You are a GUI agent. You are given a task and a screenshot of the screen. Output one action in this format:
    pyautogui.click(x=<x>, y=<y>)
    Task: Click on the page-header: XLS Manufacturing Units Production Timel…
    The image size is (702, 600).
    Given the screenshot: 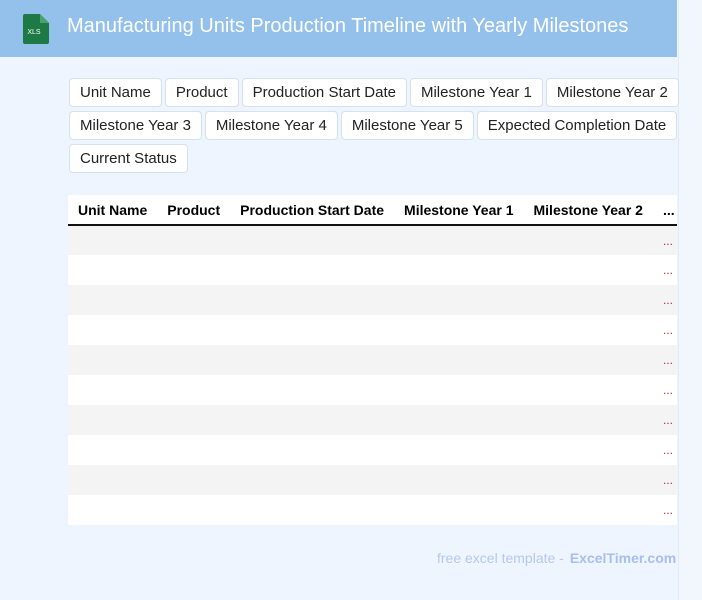 What is the action you would take?
    pyautogui.click(x=338, y=28)
    